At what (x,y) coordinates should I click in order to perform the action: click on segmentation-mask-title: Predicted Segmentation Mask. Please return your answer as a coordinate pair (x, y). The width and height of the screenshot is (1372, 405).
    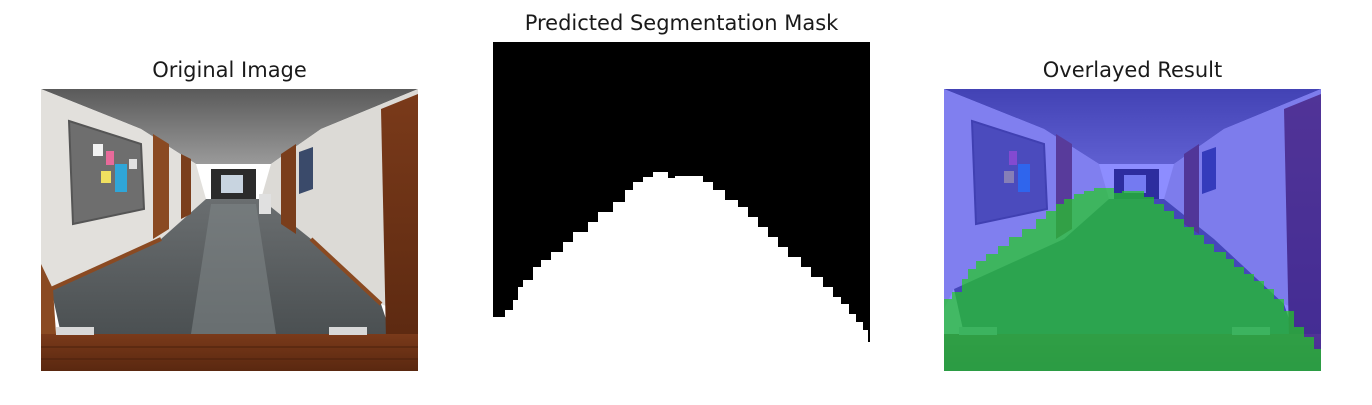
    Looking at the image, I should click on (681, 23).